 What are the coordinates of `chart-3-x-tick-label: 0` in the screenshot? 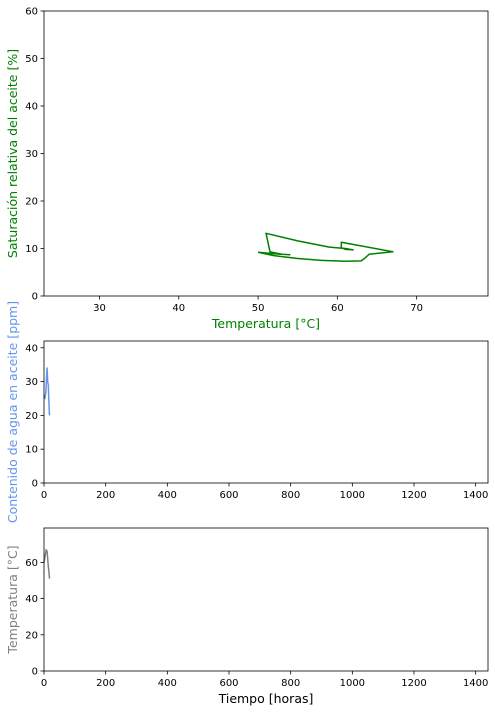 It's located at (44, 683).